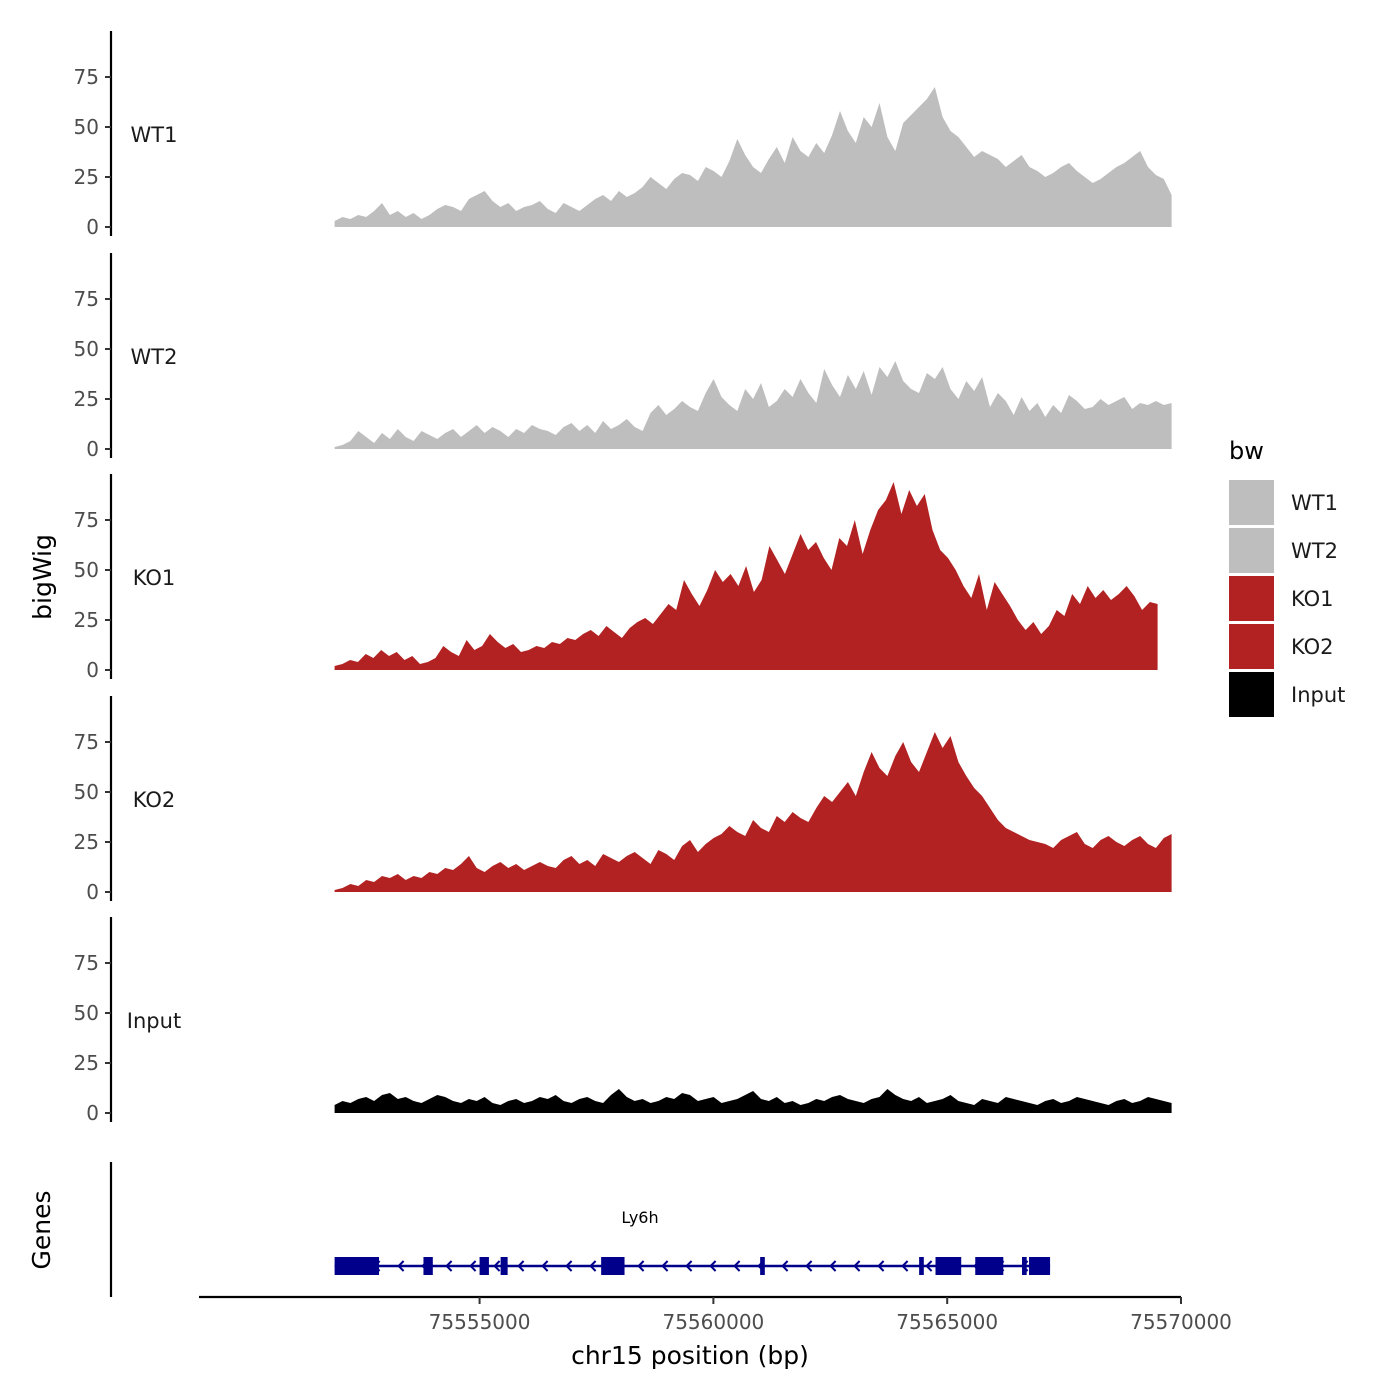  What do you see at coordinates (1314, 503) in the screenshot?
I see `legend-label-wt1: WT1` at bounding box center [1314, 503].